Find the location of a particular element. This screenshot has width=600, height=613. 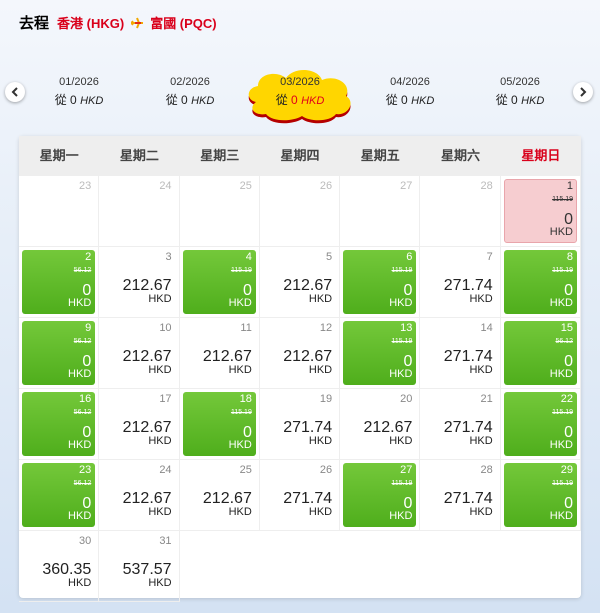

day-number: 16 is located at coordinates (85, 399).